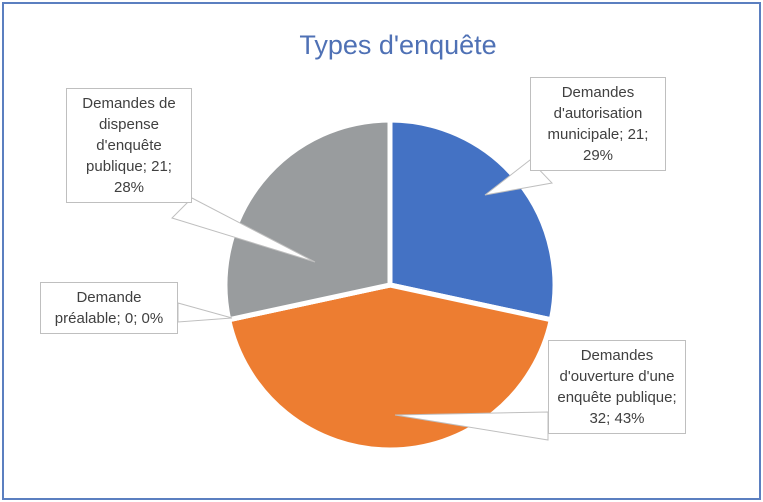 The height and width of the screenshot is (502, 763). Describe the element at coordinates (397, 45) in the screenshot. I see `chart-title: Types d'enquête` at that location.